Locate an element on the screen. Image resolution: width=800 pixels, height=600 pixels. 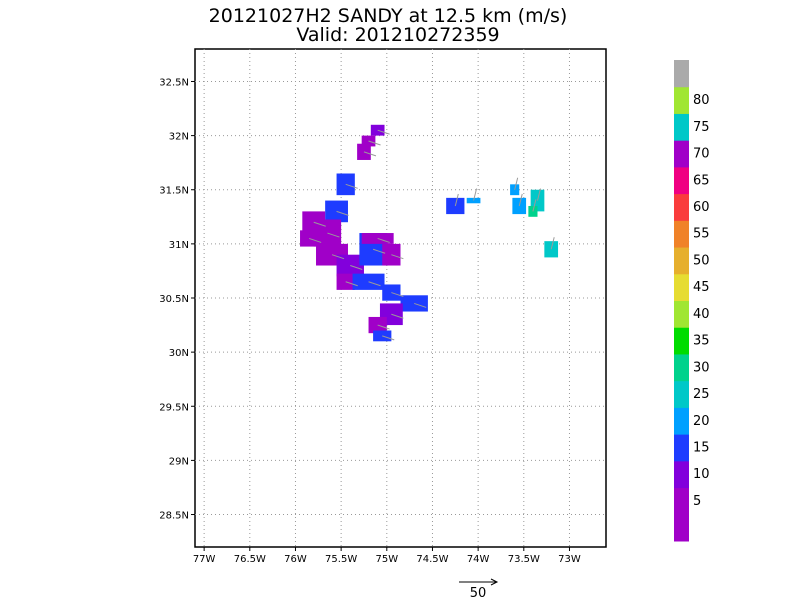
wind-vectors is located at coordinates (432, 235).